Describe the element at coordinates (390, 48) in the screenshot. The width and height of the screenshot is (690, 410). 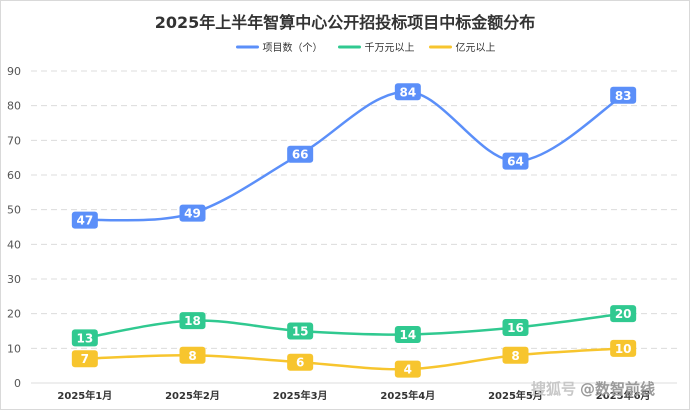
I see `legend-label: 千万元以上` at that location.